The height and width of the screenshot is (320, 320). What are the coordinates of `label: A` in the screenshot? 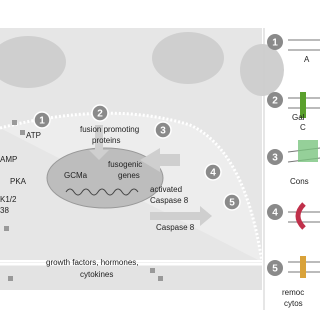 It's located at (307, 59).